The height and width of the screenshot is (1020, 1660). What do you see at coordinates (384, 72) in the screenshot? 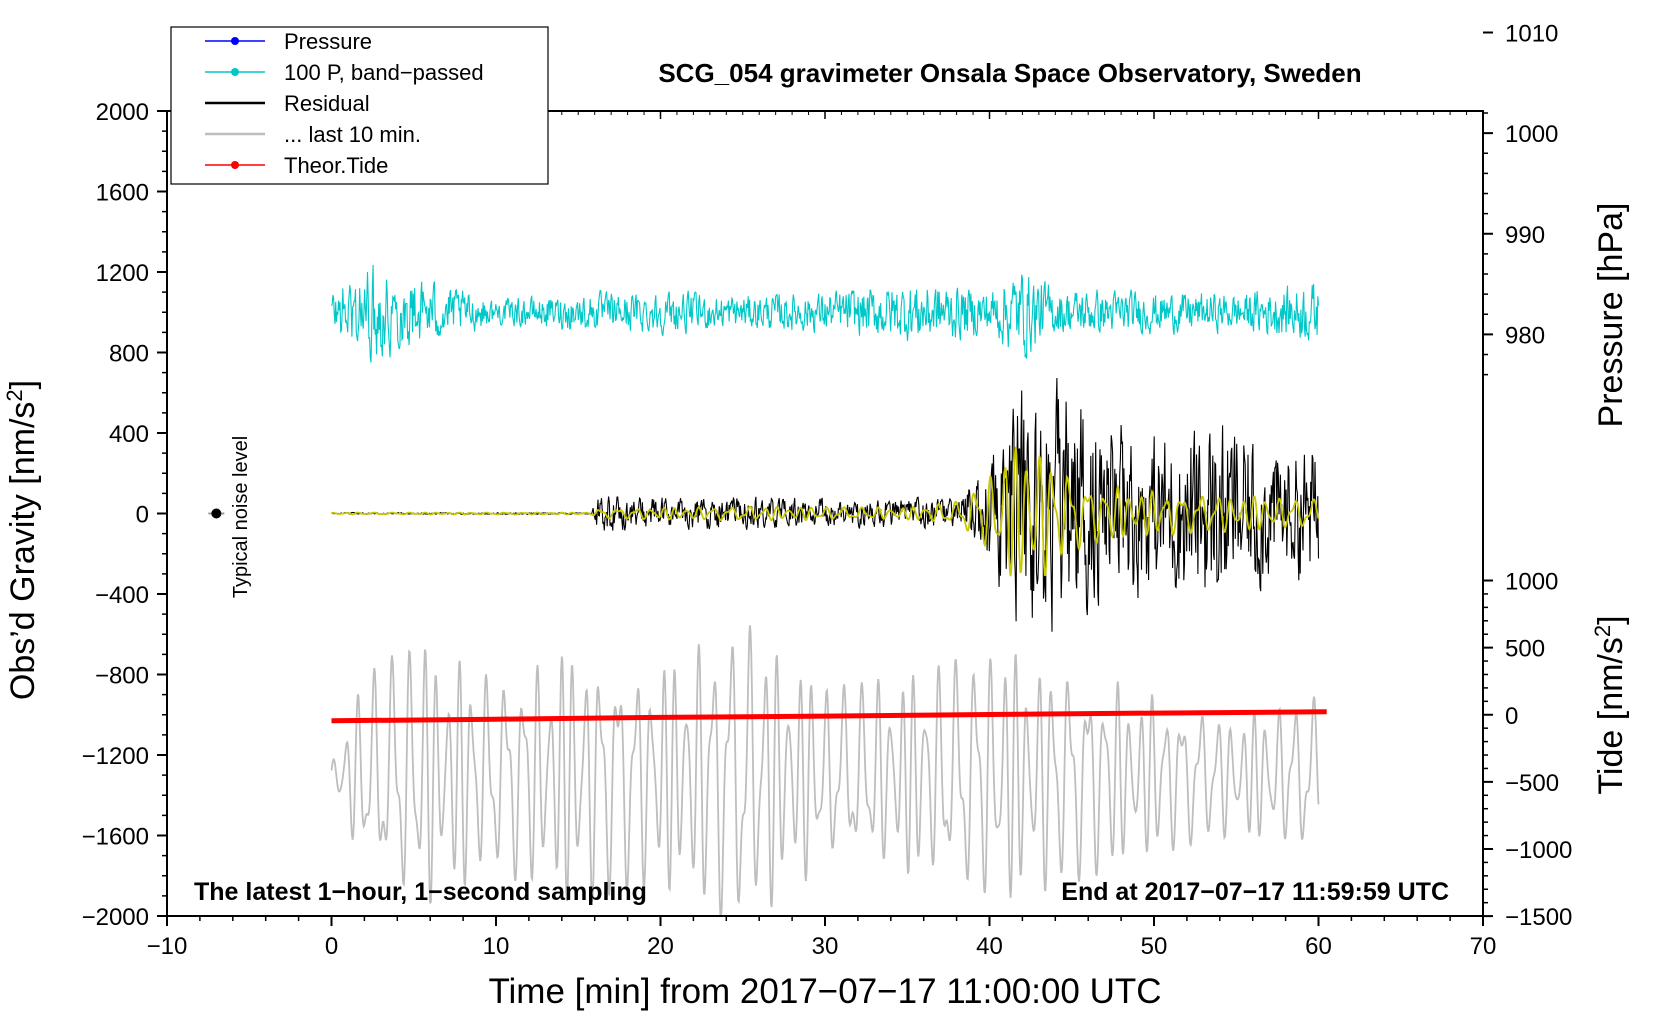
I see `legend-label: 100 P, band−passed` at bounding box center [384, 72].